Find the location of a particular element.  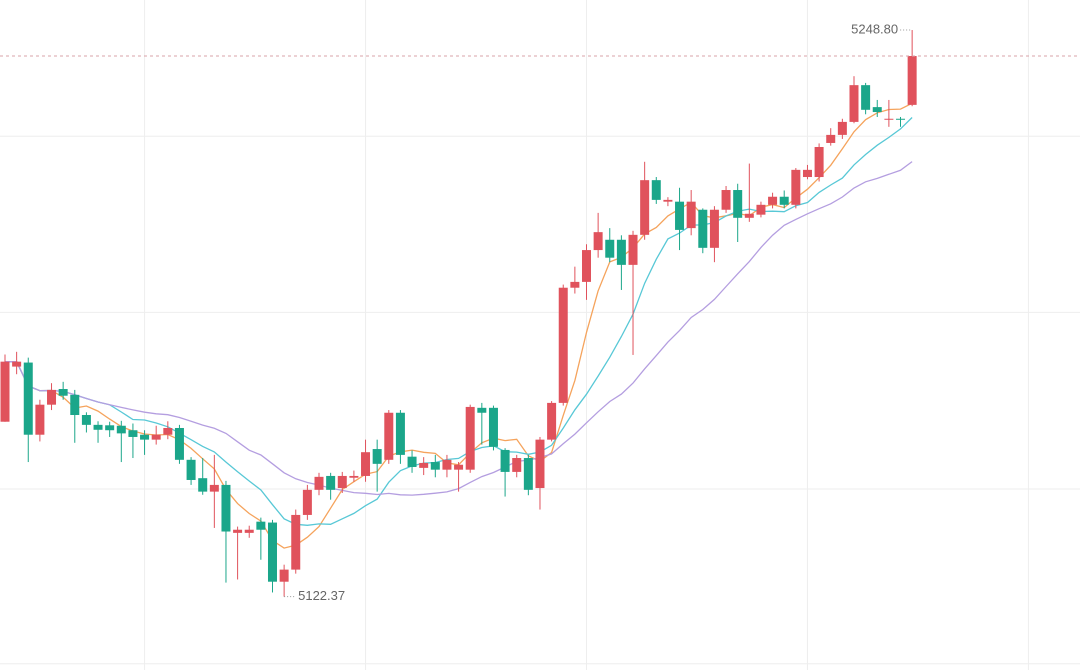

max-label: 5248.80 is located at coordinates (874, 28).